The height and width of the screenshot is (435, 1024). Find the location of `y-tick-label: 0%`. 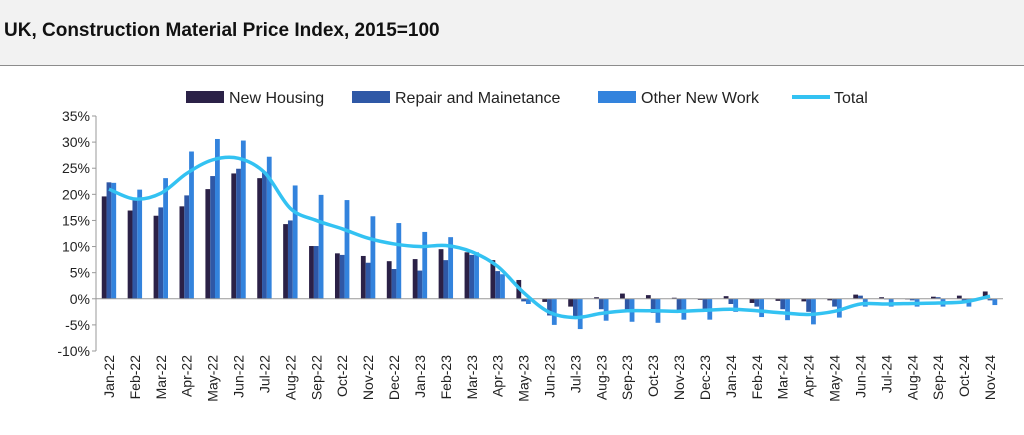

y-tick-label: 0% is located at coordinates (80, 299).